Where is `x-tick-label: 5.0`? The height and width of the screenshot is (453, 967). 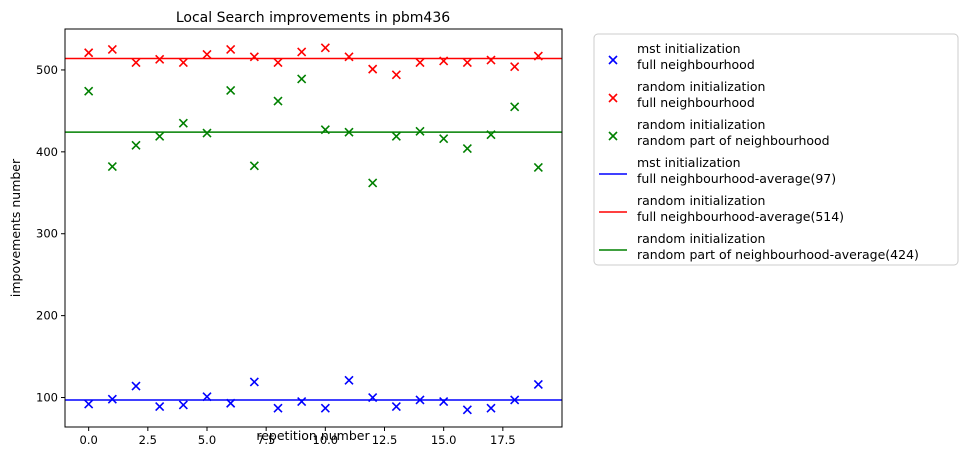
x-tick-label: 5.0 is located at coordinates (207, 440).